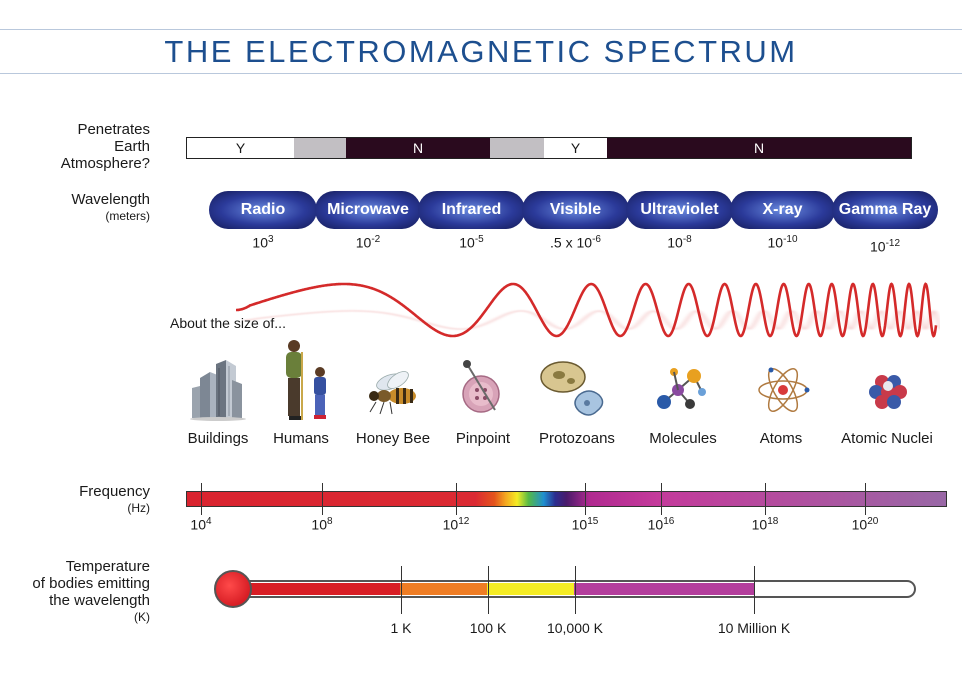  Describe the element at coordinates (315, 589) in the screenshot. I see `thermometer-fill-red` at that location.